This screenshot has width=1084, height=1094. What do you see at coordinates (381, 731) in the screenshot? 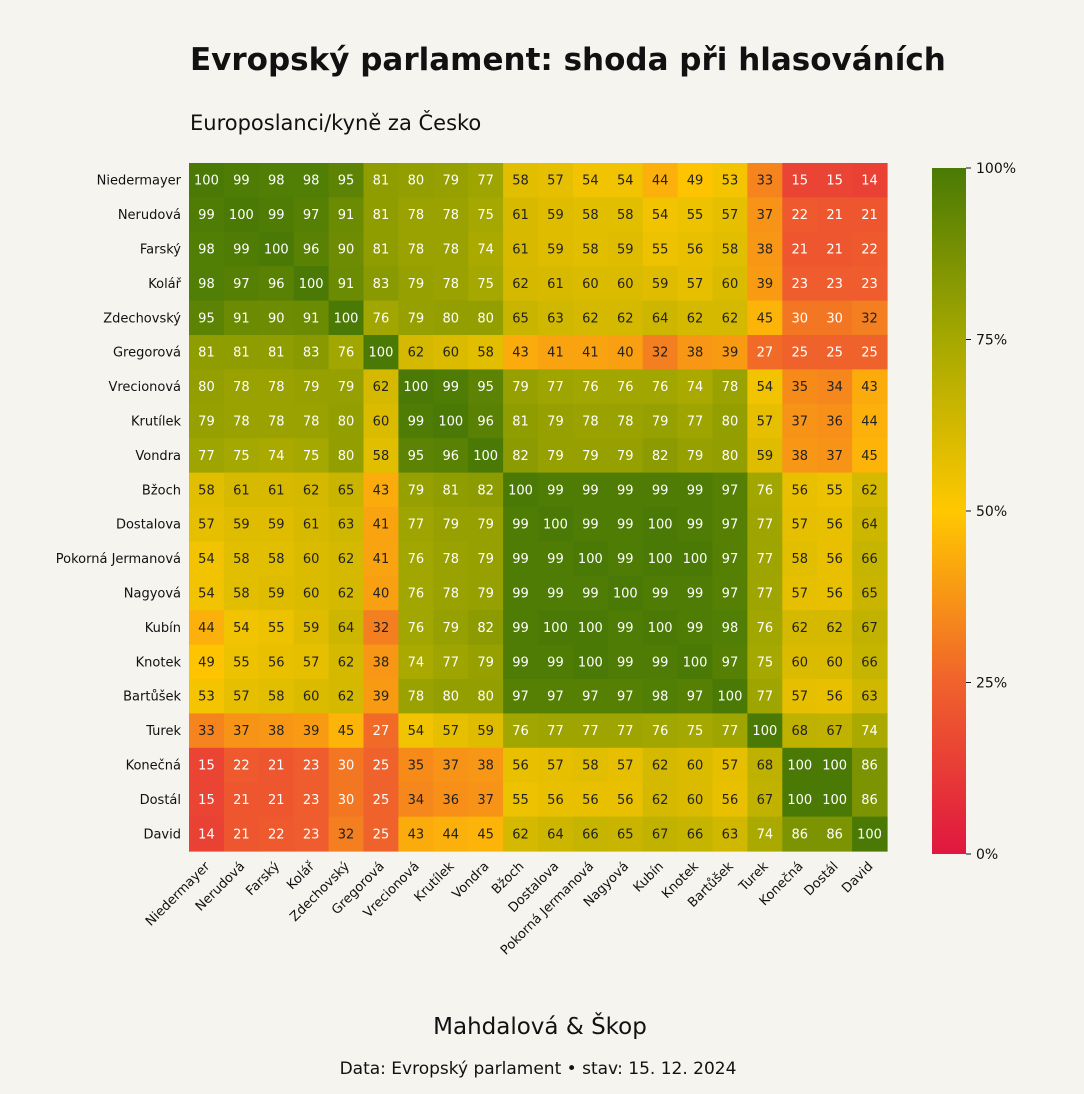
I see `cell-value-label: 27` at bounding box center [381, 731].